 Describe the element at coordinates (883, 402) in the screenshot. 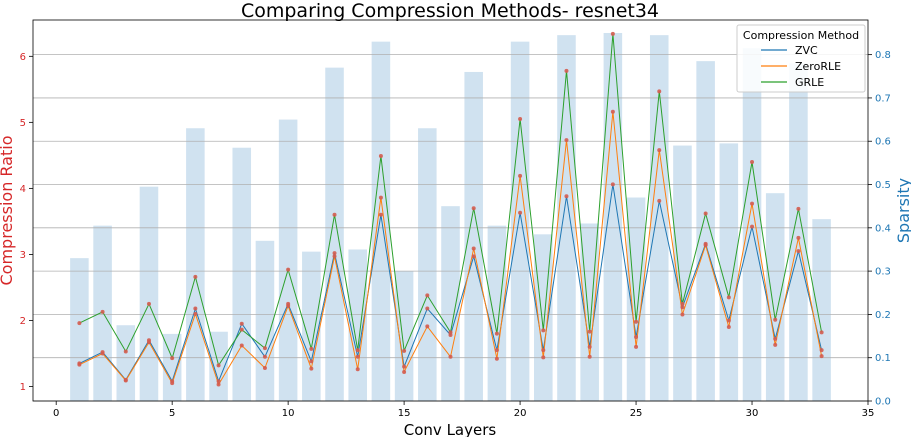

I see `y2-tick-label: 0.0` at that location.